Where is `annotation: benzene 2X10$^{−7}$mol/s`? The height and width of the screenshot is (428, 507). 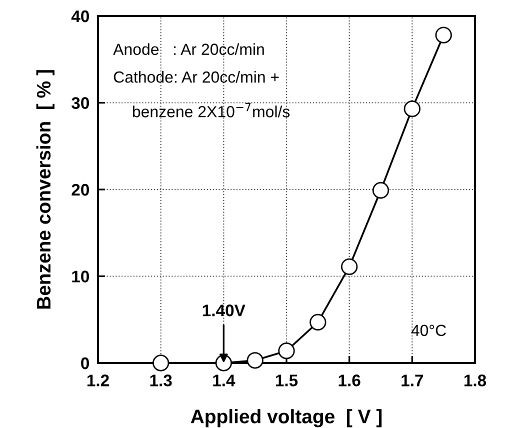 annotation: benzene 2X10$^{−7}$mol/s is located at coordinates (211, 110).